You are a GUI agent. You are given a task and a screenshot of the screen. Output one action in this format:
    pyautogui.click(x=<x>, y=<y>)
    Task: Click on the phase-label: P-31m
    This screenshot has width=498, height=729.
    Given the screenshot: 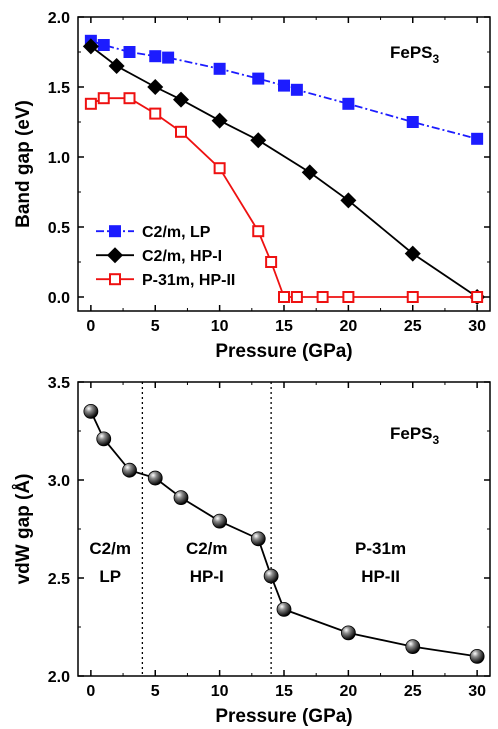 What is the action you would take?
    pyautogui.click(x=380, y=548)
    